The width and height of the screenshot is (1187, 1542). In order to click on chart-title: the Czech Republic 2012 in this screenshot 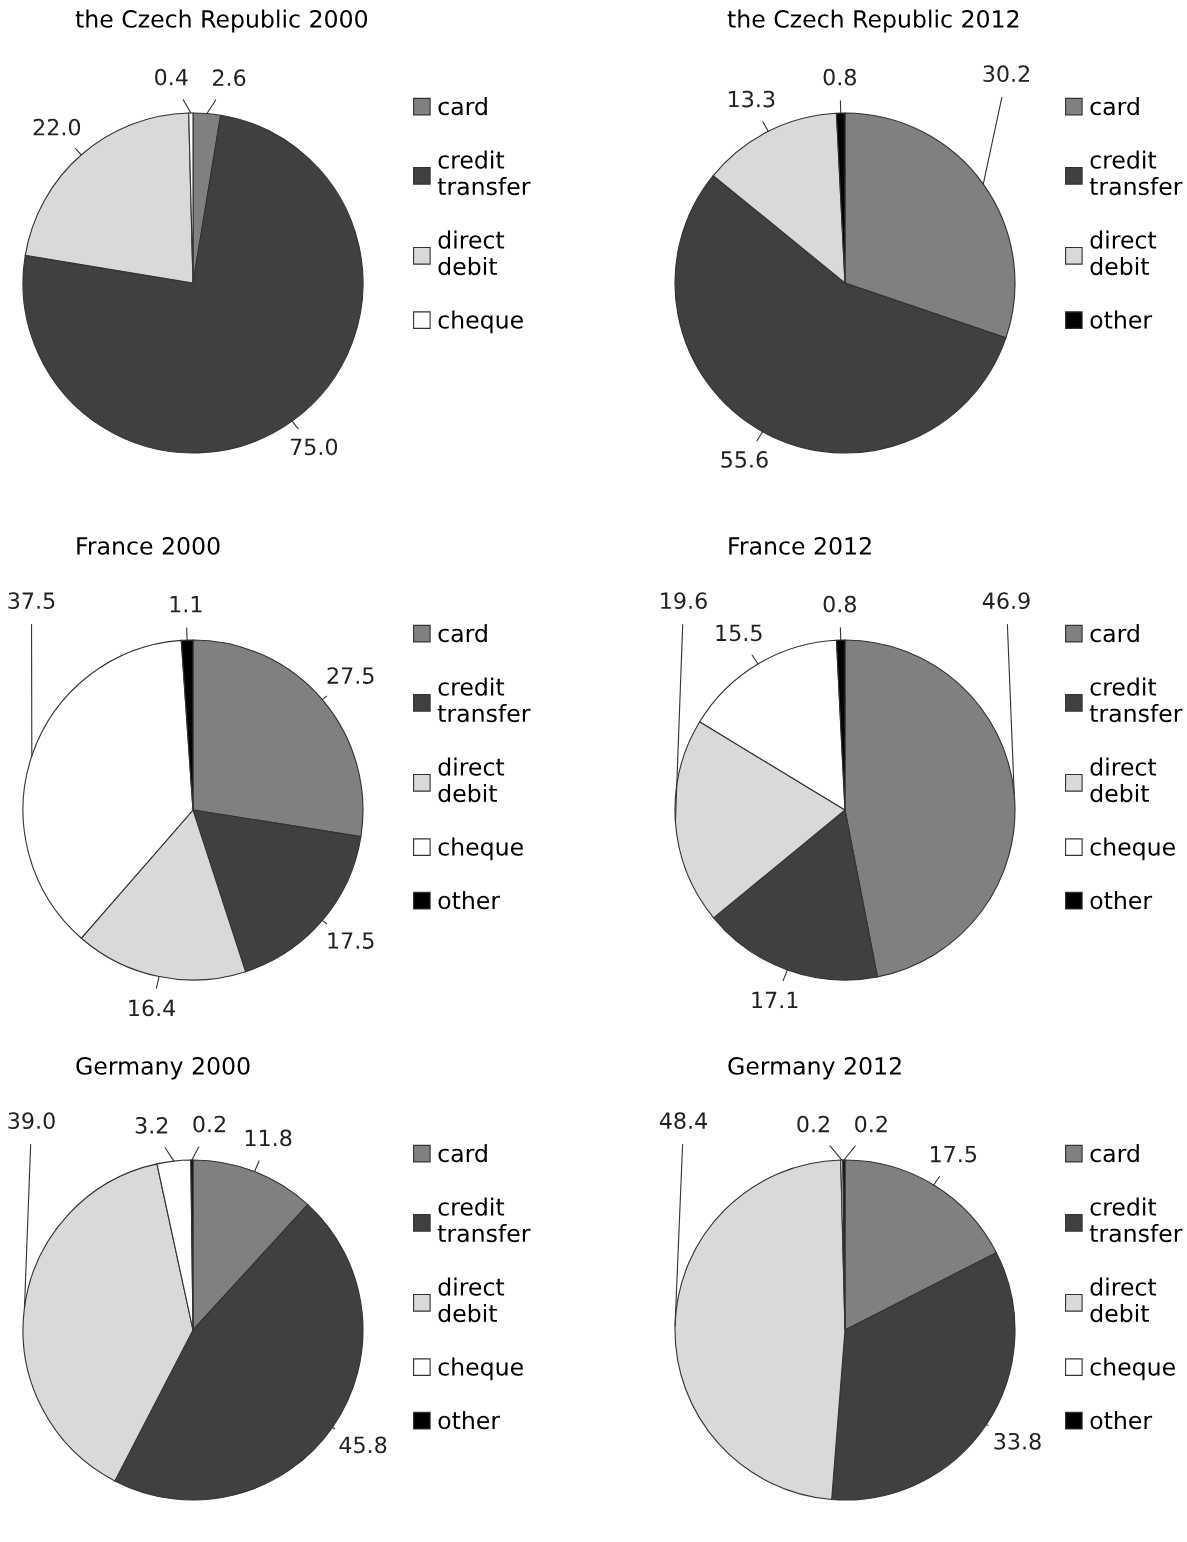, I will do `click(873, 21)`.